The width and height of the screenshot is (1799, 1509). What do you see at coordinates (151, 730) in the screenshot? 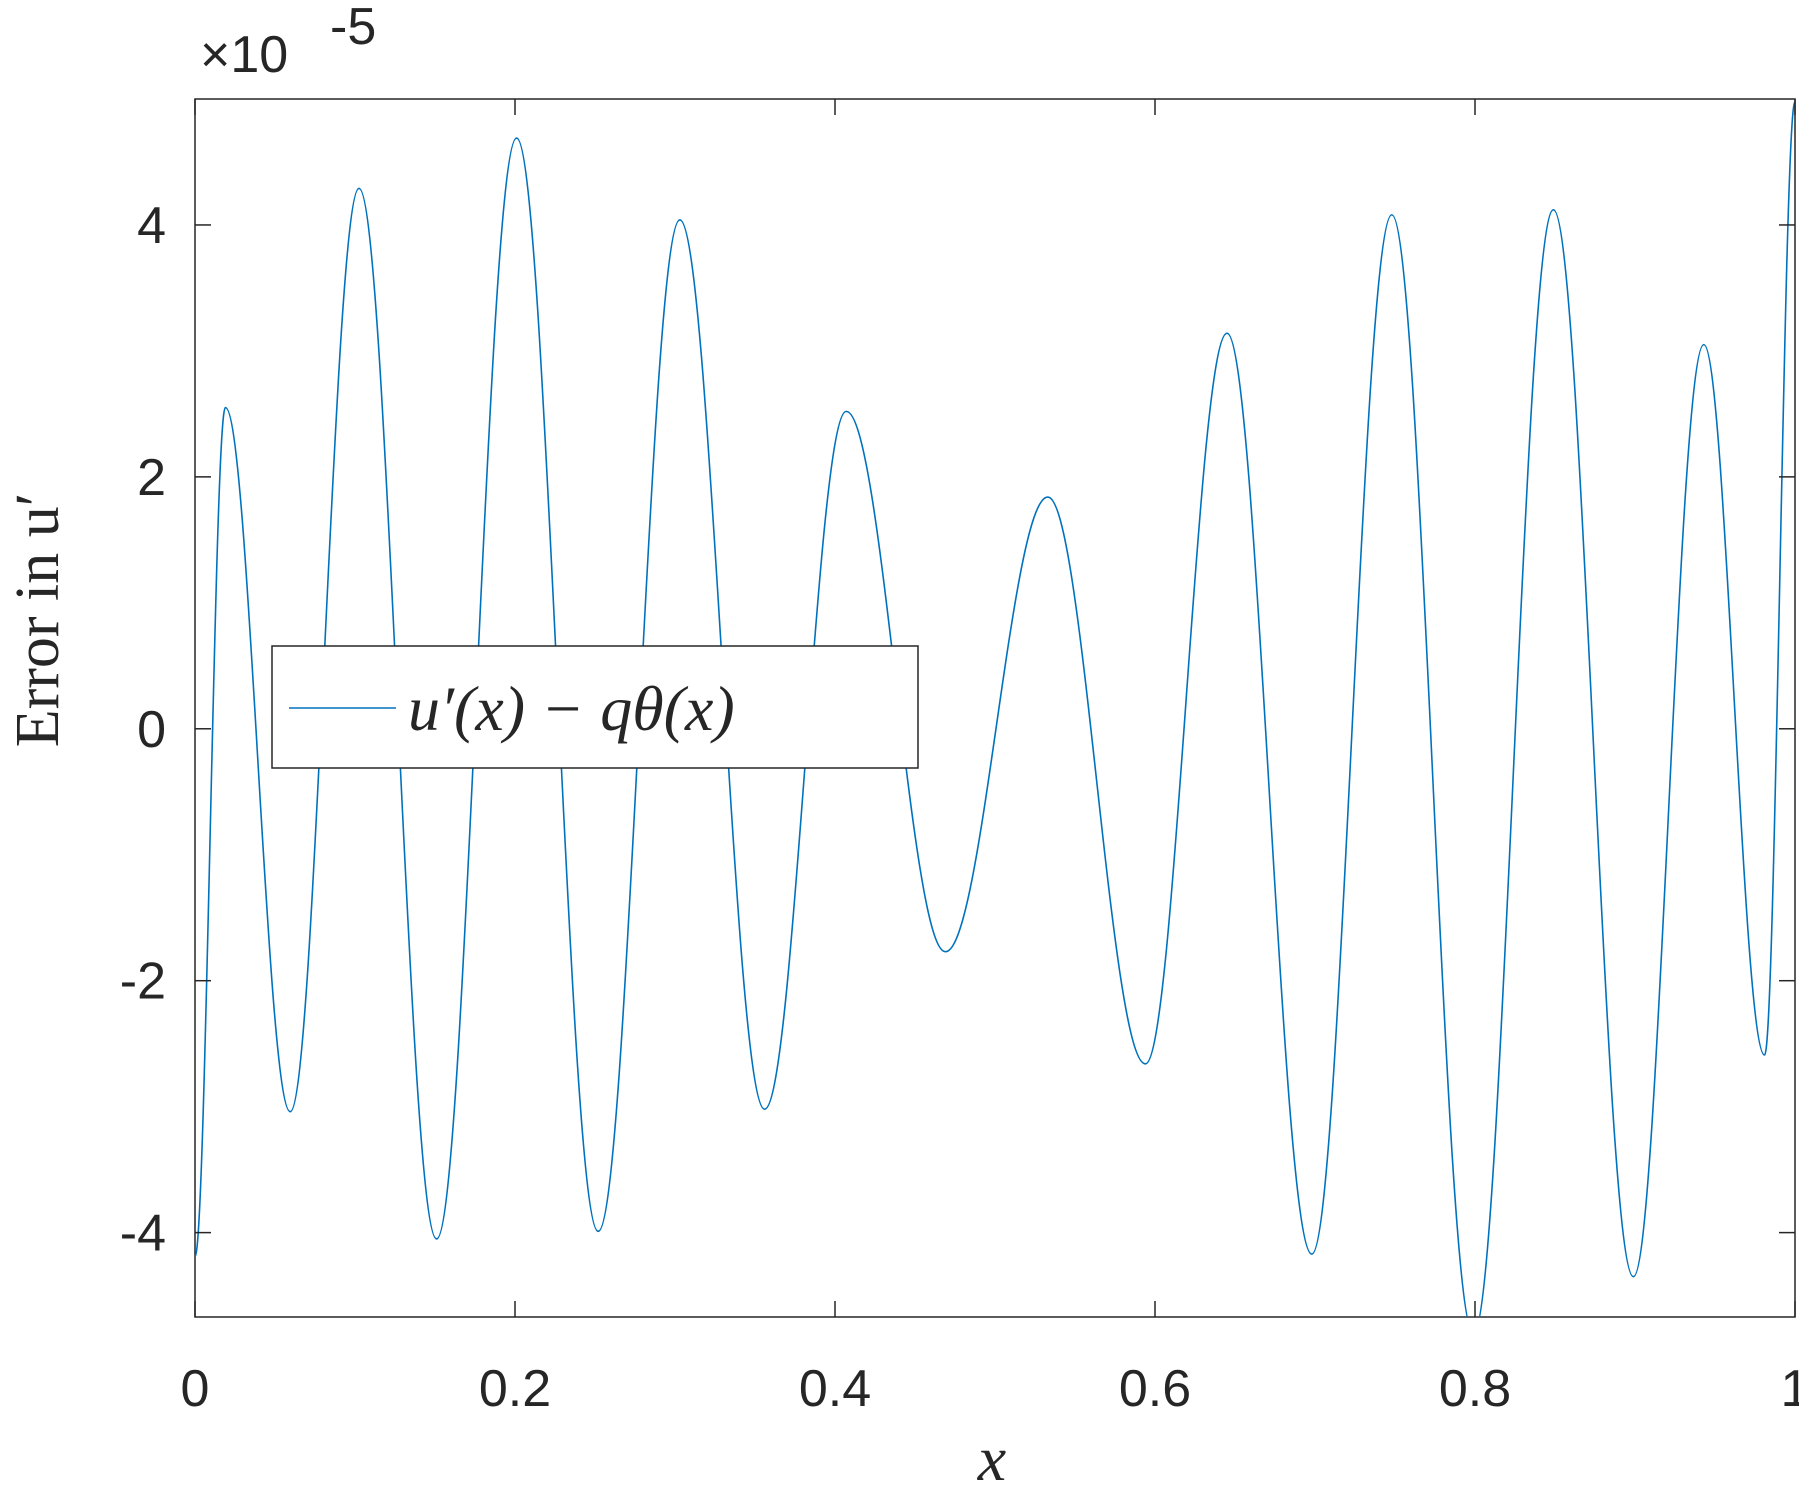
I see `y-tick-label: 0` at bounding box center [151, 730].